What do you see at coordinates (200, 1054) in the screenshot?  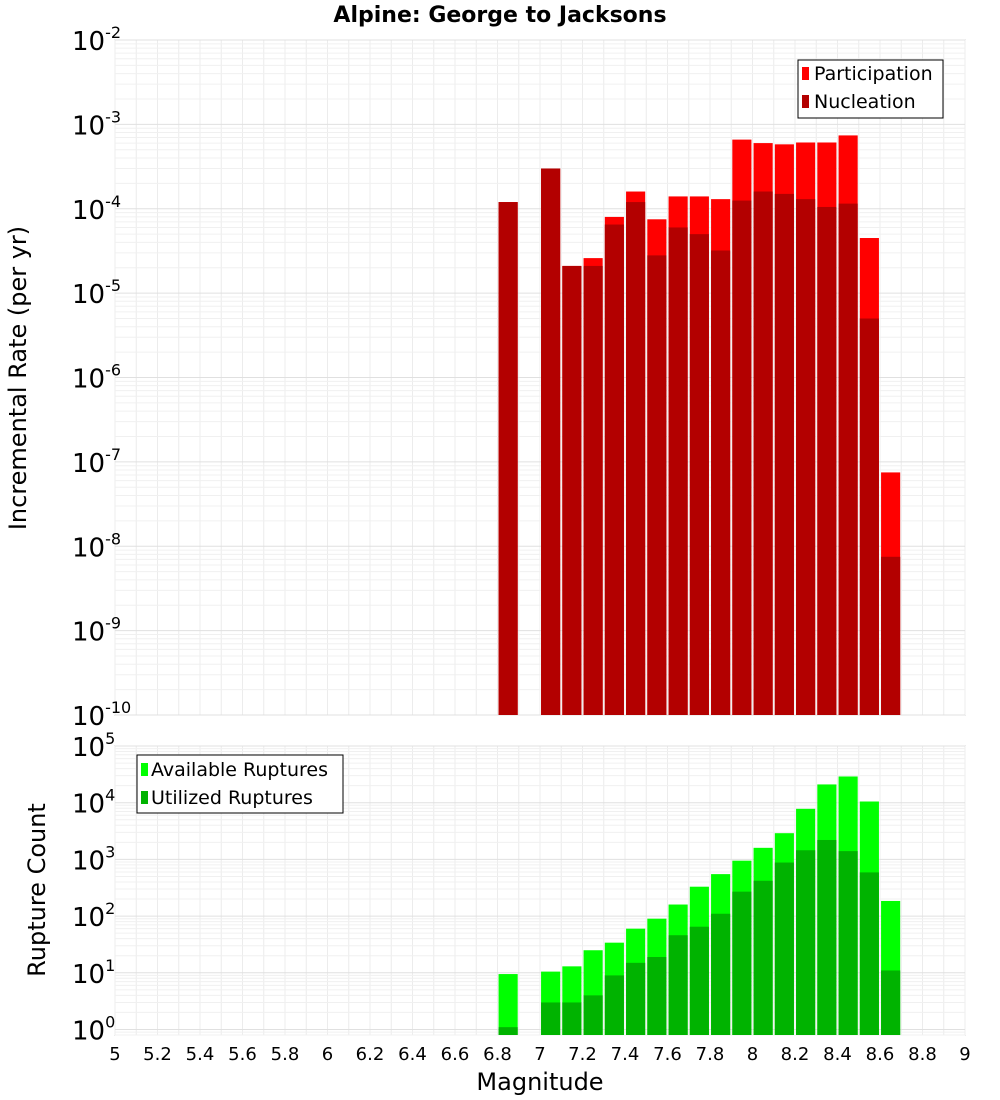 I see `x-tick-label: 5.4` at bounding box center [200, 1054].